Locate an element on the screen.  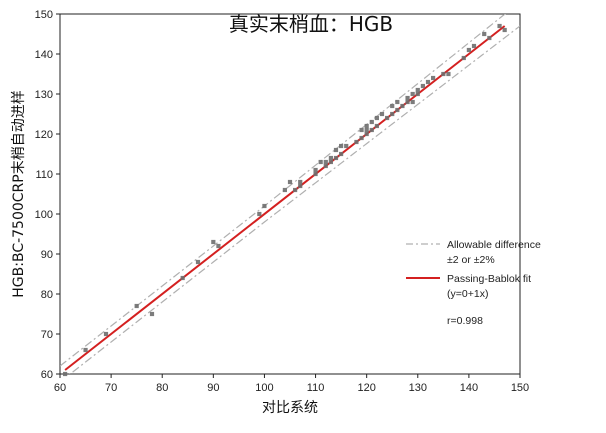
y-axis-label: HGB:BC-7500CRP末梢自动进样 is located at coordinates (19, 193).